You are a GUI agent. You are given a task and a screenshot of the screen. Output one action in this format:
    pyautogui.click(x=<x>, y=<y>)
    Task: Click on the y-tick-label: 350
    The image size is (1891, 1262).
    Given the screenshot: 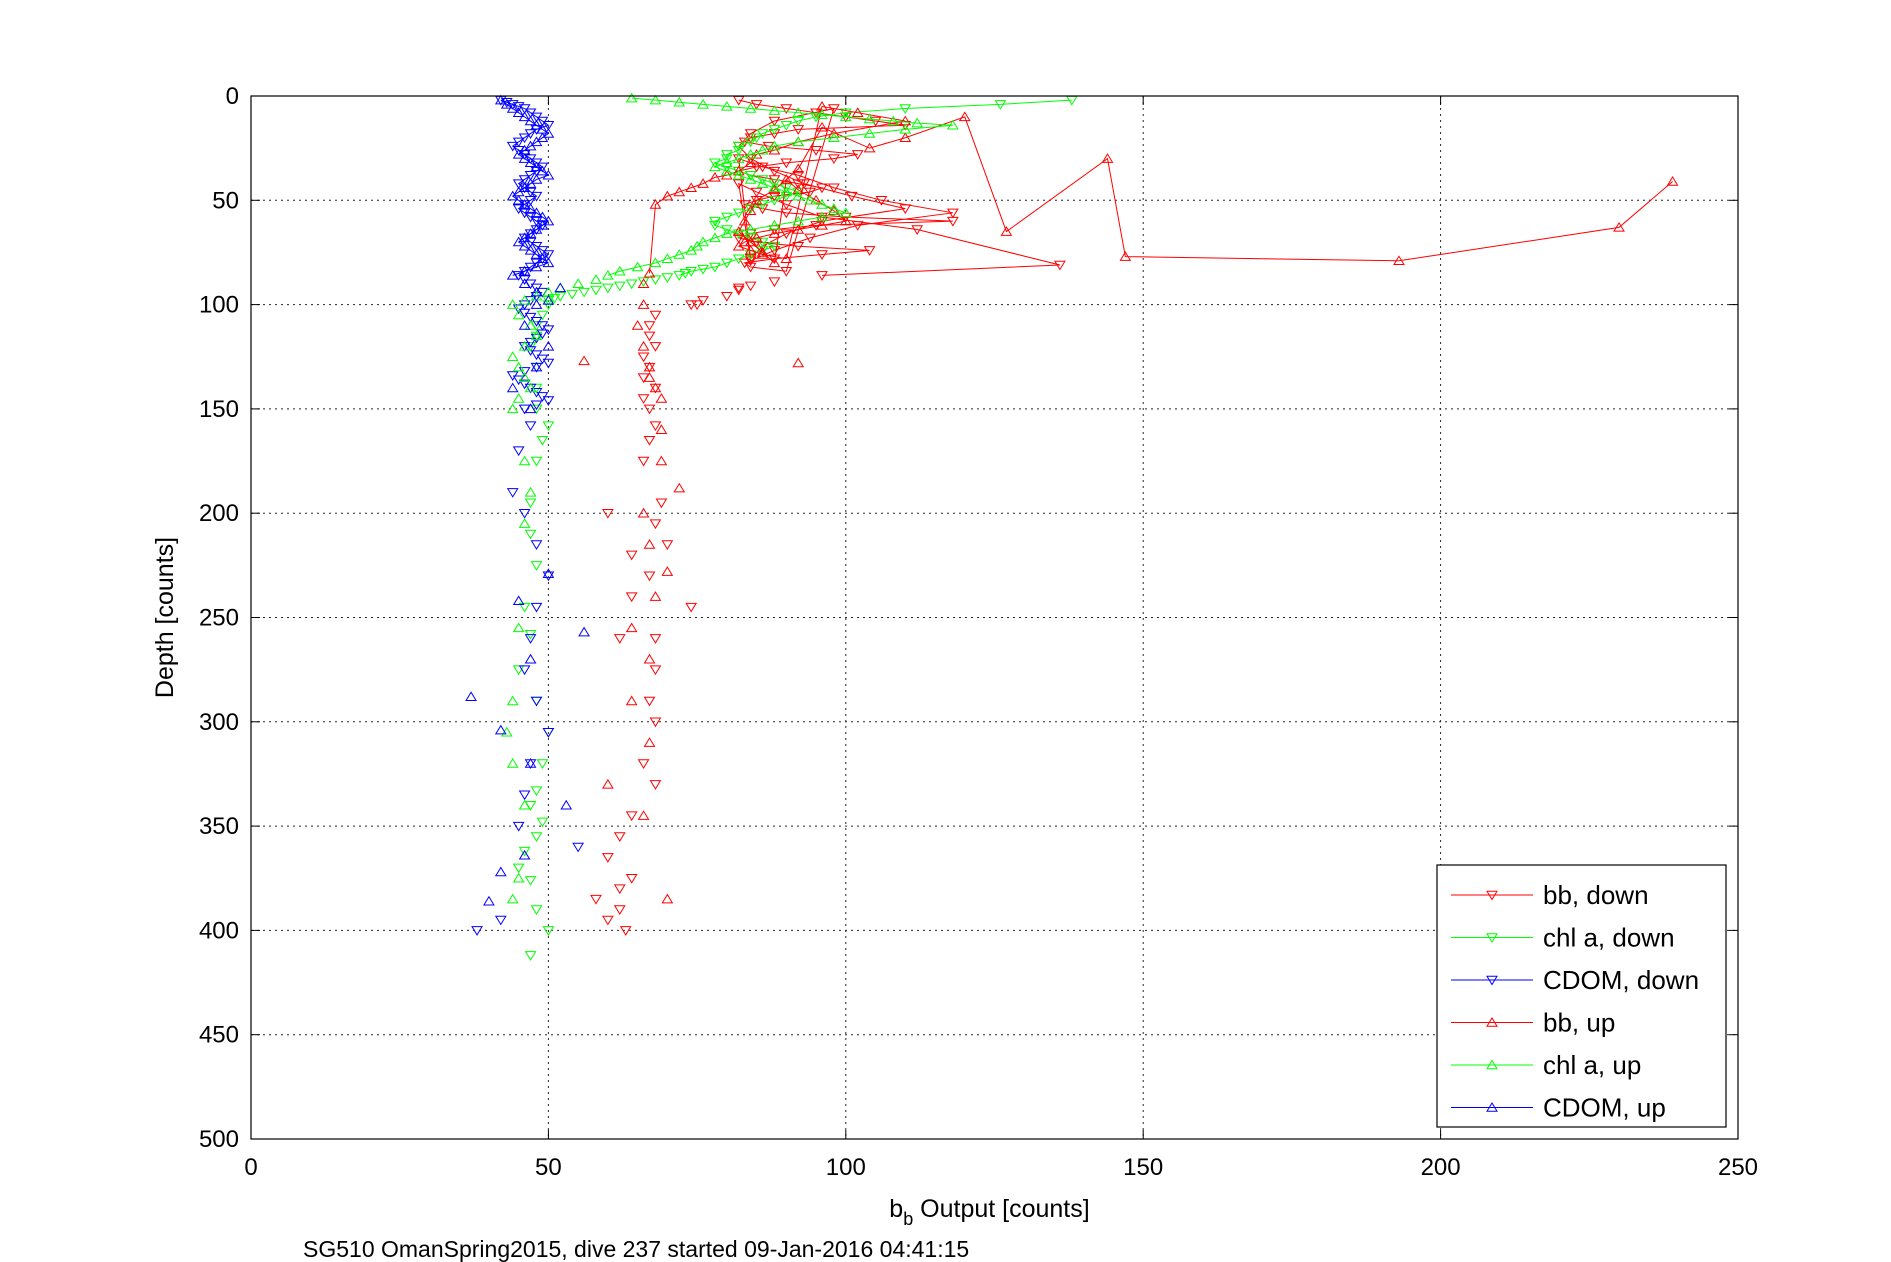 What is the action you would take?
    pyautogui.click(x=219, y=826)
    